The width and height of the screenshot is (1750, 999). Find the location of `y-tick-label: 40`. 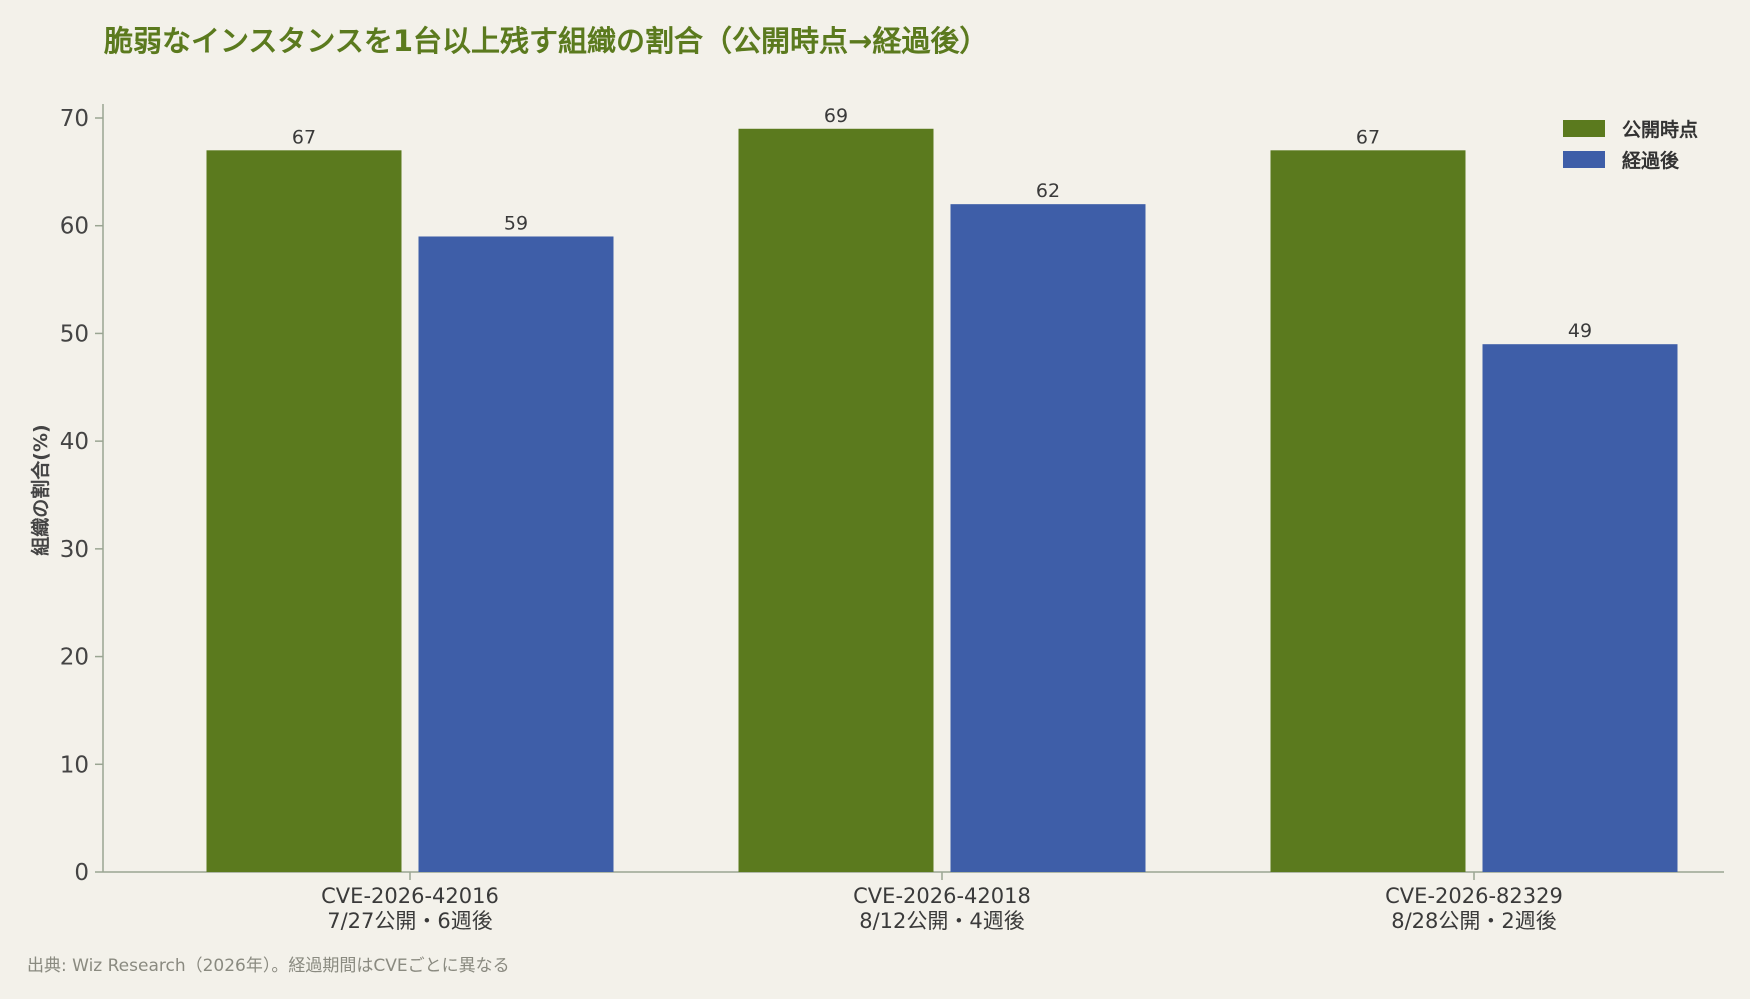

y-tick-label: 40 is located at coordinates (74, 442).